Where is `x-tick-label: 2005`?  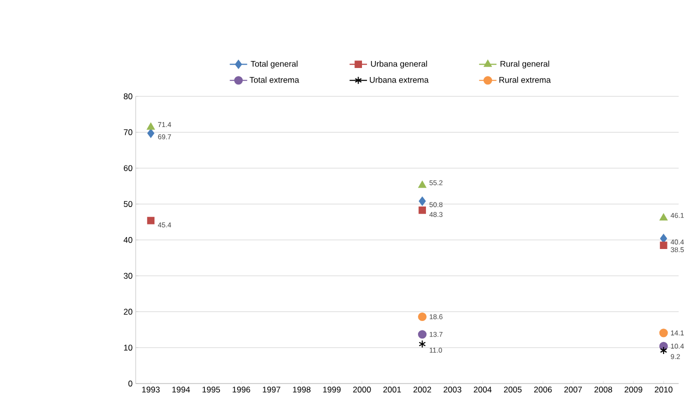 x-tick-label: 2005 is located at coordinates (513, 389).